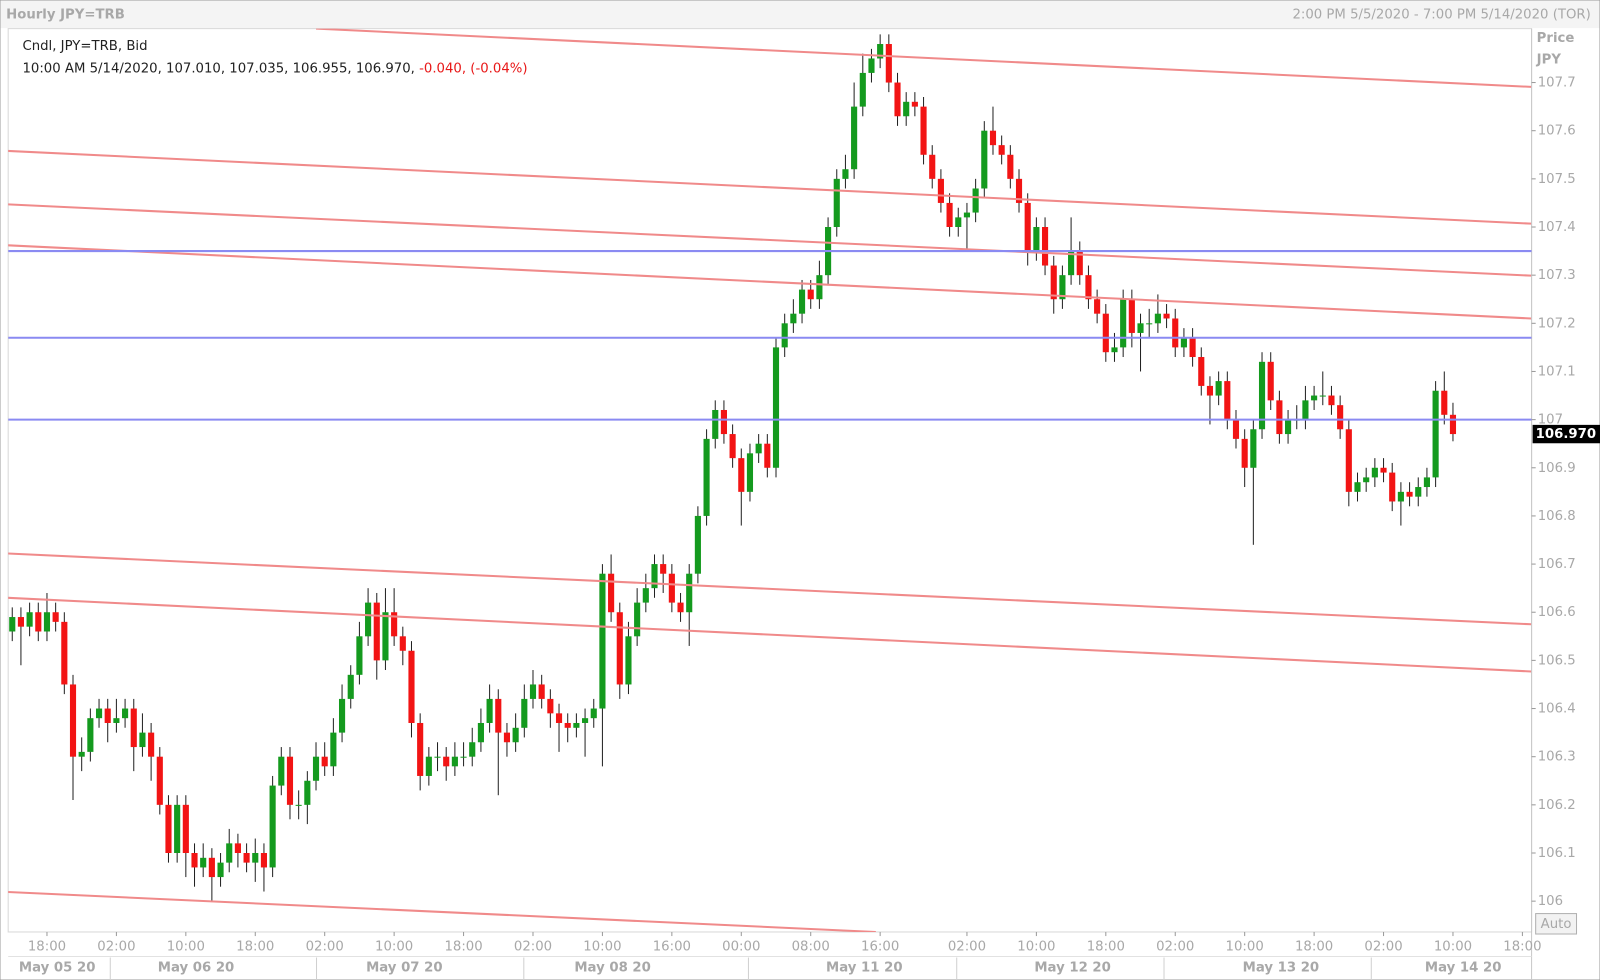  What do you see at coordinates (1557, 275) in the screenshot?
I see `y-tick-label: 107.3` at bounding box center [1557, 275].